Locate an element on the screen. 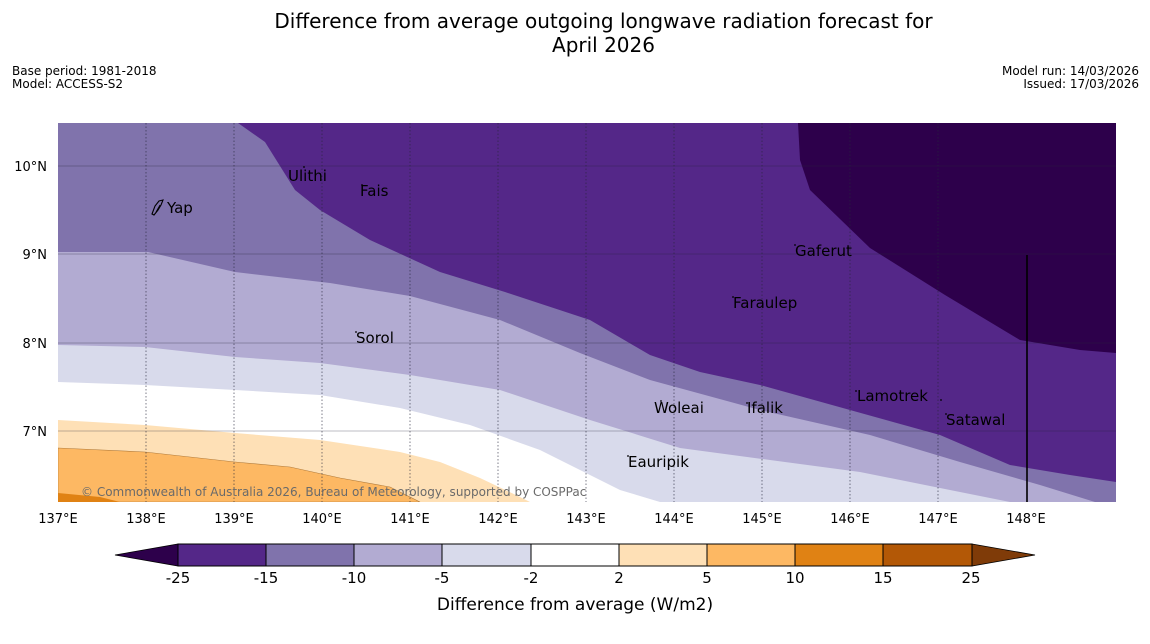 The height and width of the screenshot is (644, 1150). colorbar-dividers is located at coordinates (574, 555).